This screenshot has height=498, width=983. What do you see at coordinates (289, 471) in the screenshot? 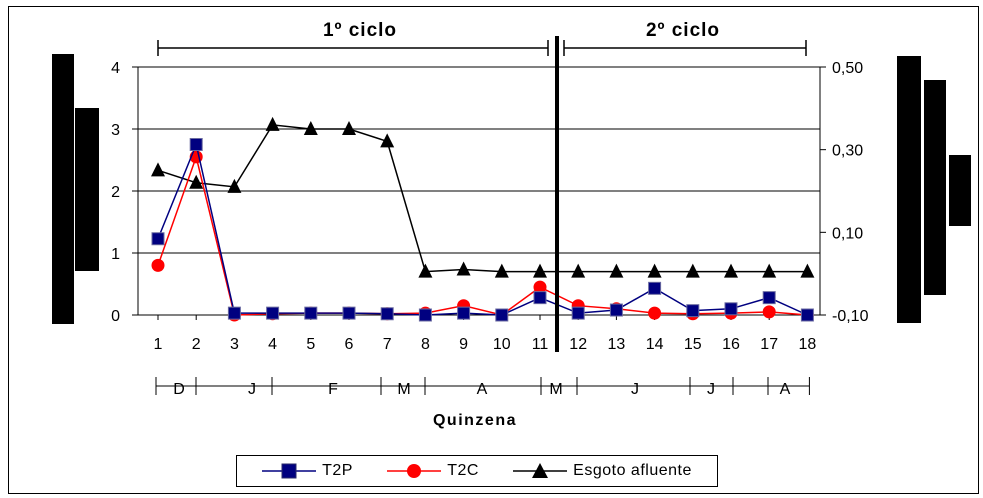
I see `legend-swatch-t2p` at bounding box center [289, 471].